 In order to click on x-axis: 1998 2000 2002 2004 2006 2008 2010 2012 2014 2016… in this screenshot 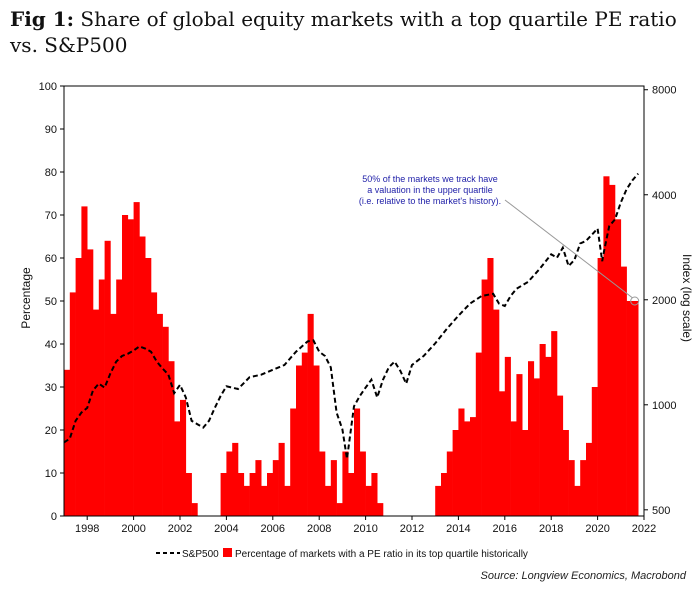, I will do `click(365, 525)`.